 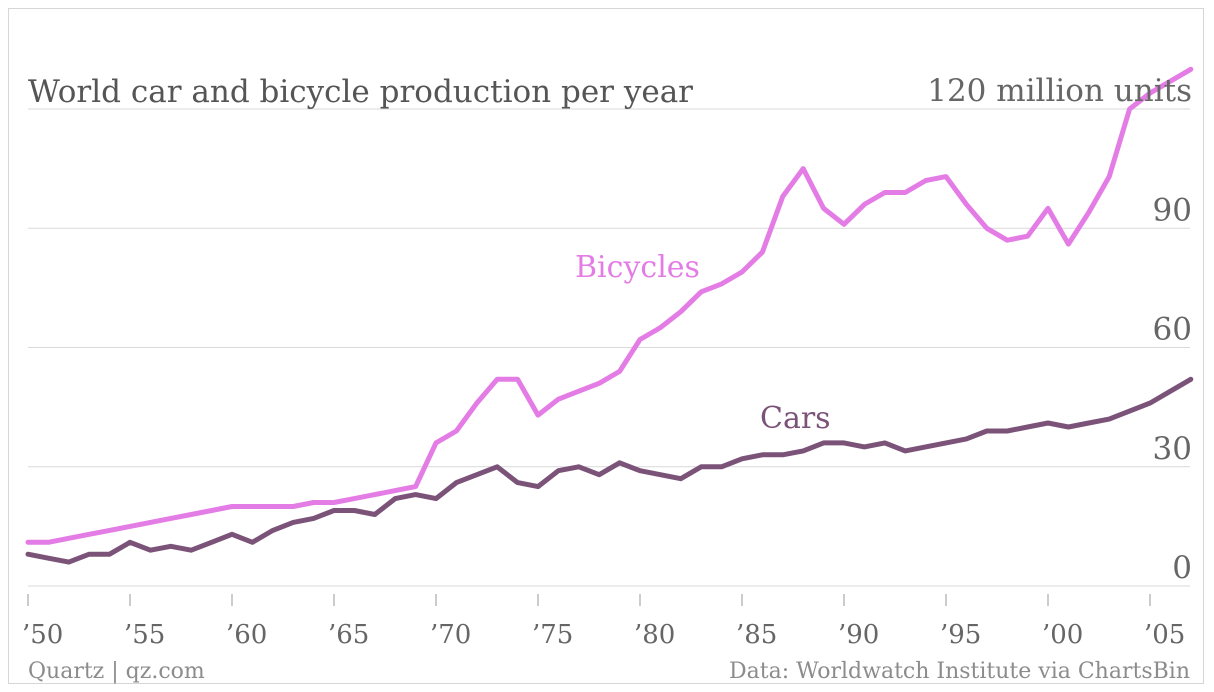 What do you see at coordinates (637, 267) in the screenshot?
I see `series-label-bicycles: Bicycles` at bounding box center [637, 267].